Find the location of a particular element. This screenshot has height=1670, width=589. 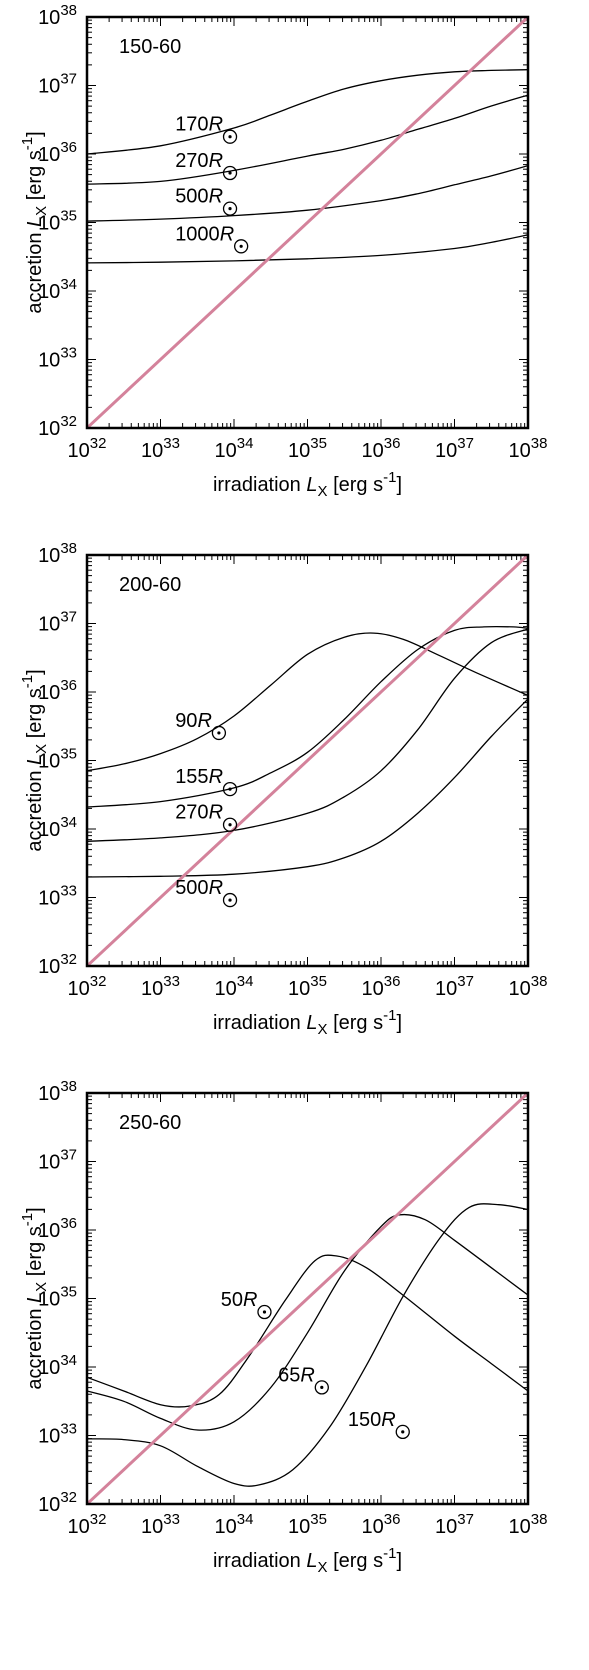

curve-annotation: 500R is located at coordinates (206, 201).